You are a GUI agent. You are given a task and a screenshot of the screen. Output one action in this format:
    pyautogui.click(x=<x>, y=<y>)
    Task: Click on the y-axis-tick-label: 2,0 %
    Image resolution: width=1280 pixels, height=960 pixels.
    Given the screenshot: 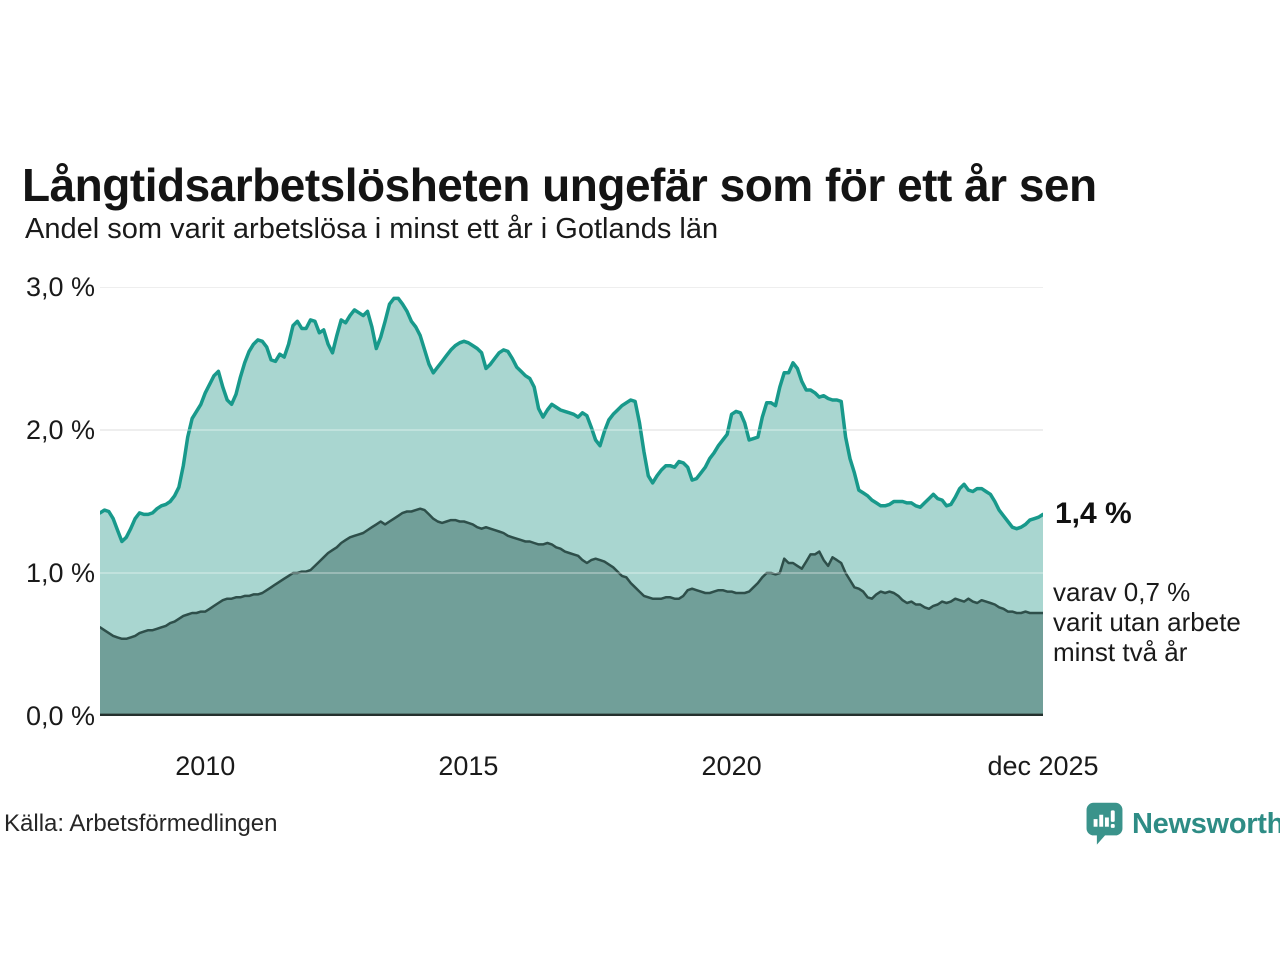 What is the action you would take?
    pyautogui.click(x=60, y=430)
    